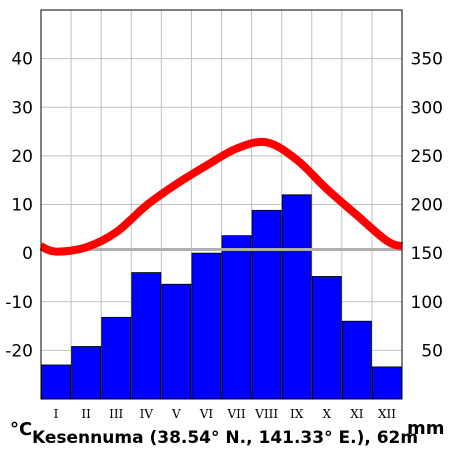 Image resolution: width=450 pixels, height=450 pixels. What do you see at coordinates (147, 414) in the screenshot?
I see `month-tick-label: IV` at bounding box center [147, 414].